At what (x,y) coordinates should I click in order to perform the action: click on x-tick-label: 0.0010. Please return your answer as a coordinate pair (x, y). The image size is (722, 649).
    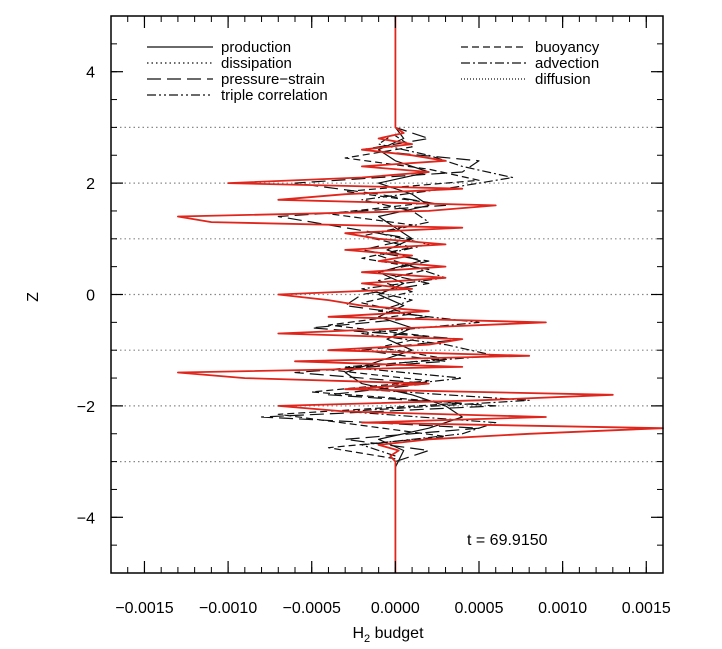
    Looking at the image, I should click on (562, 608).